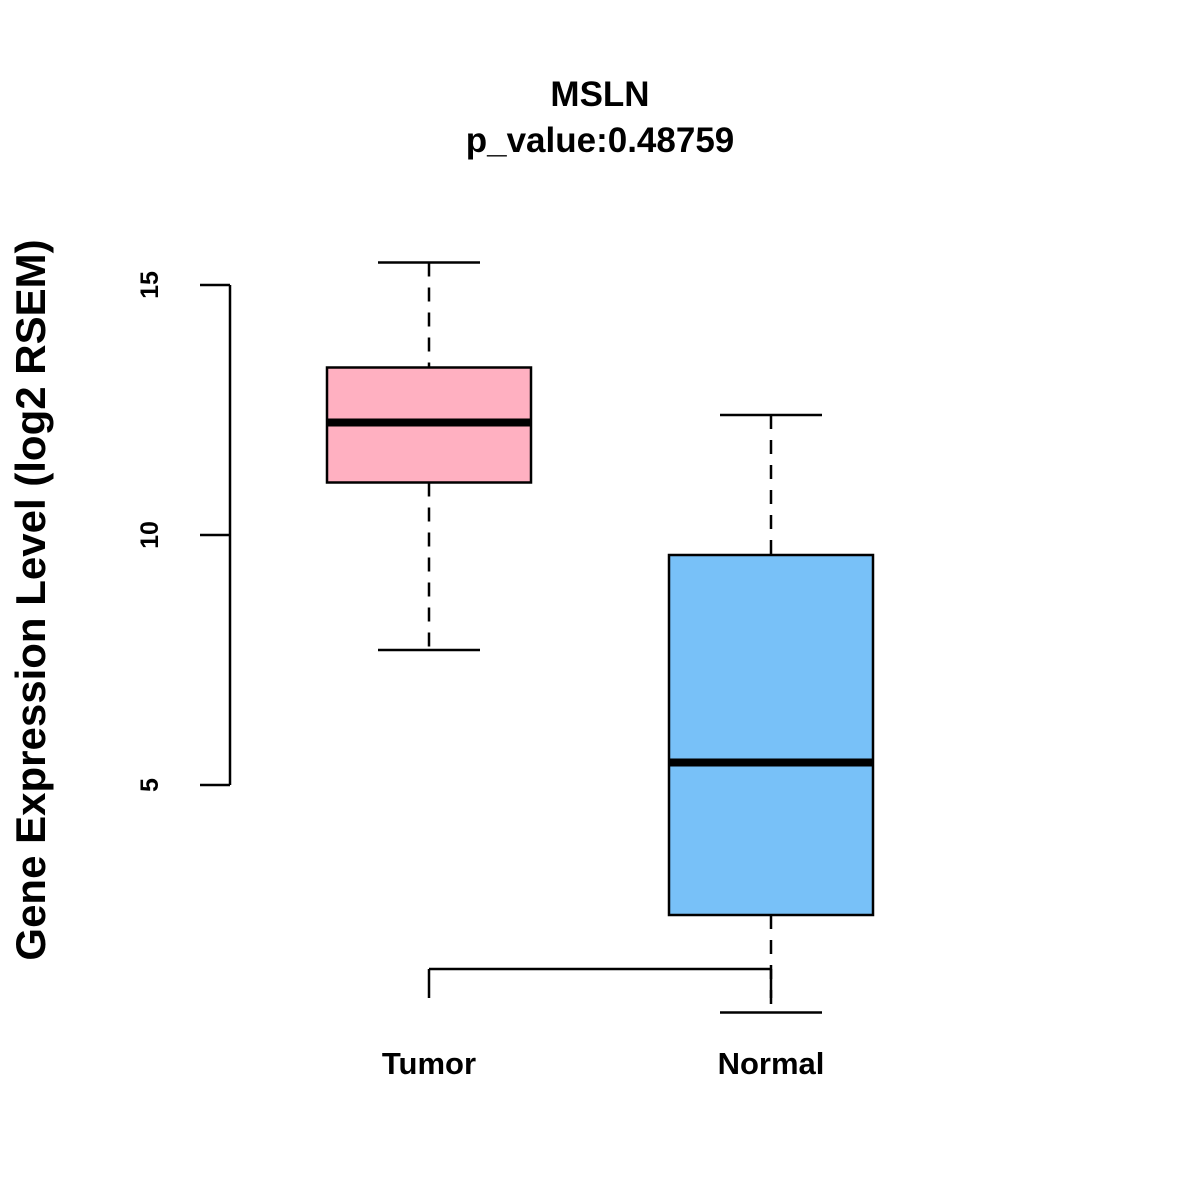  Describe the element at coordinates (184, 531) in the screenshot. I see `y-axis: 5 10 15` at that location.